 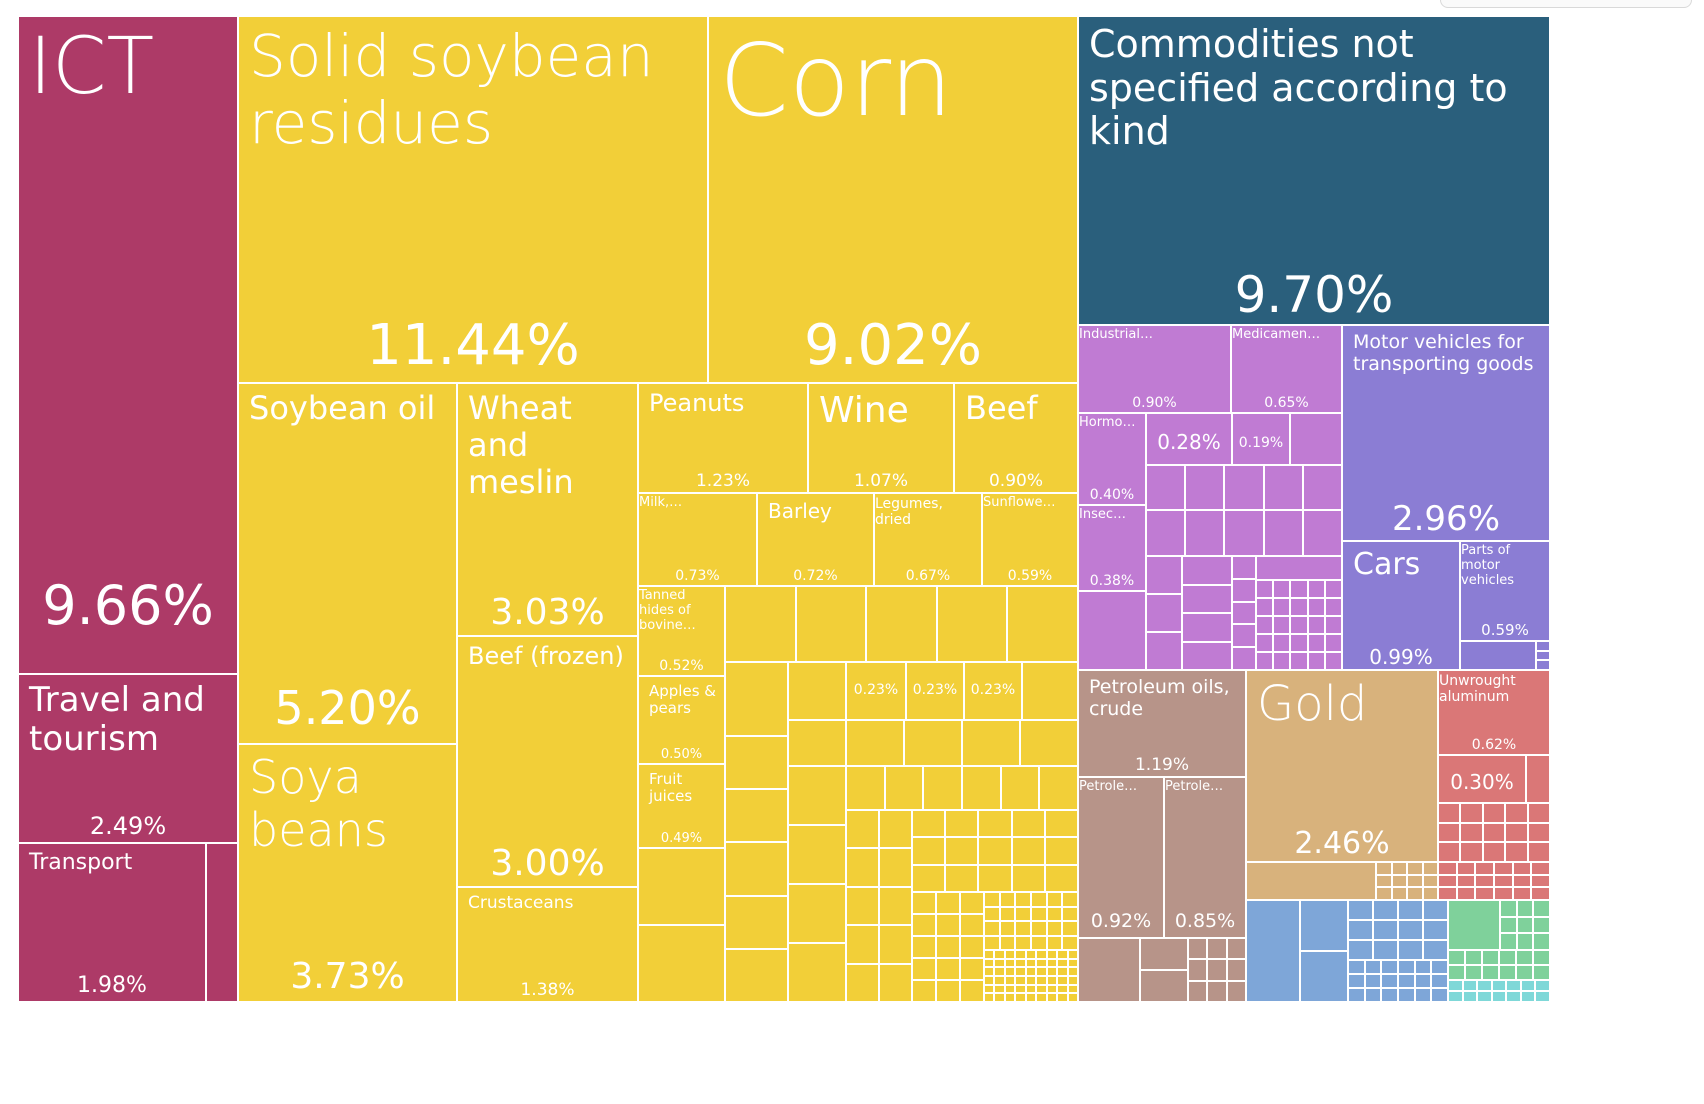 I want to click on treemap-cell-cars: Cars 0.99%, so click(x=1401, y=605).